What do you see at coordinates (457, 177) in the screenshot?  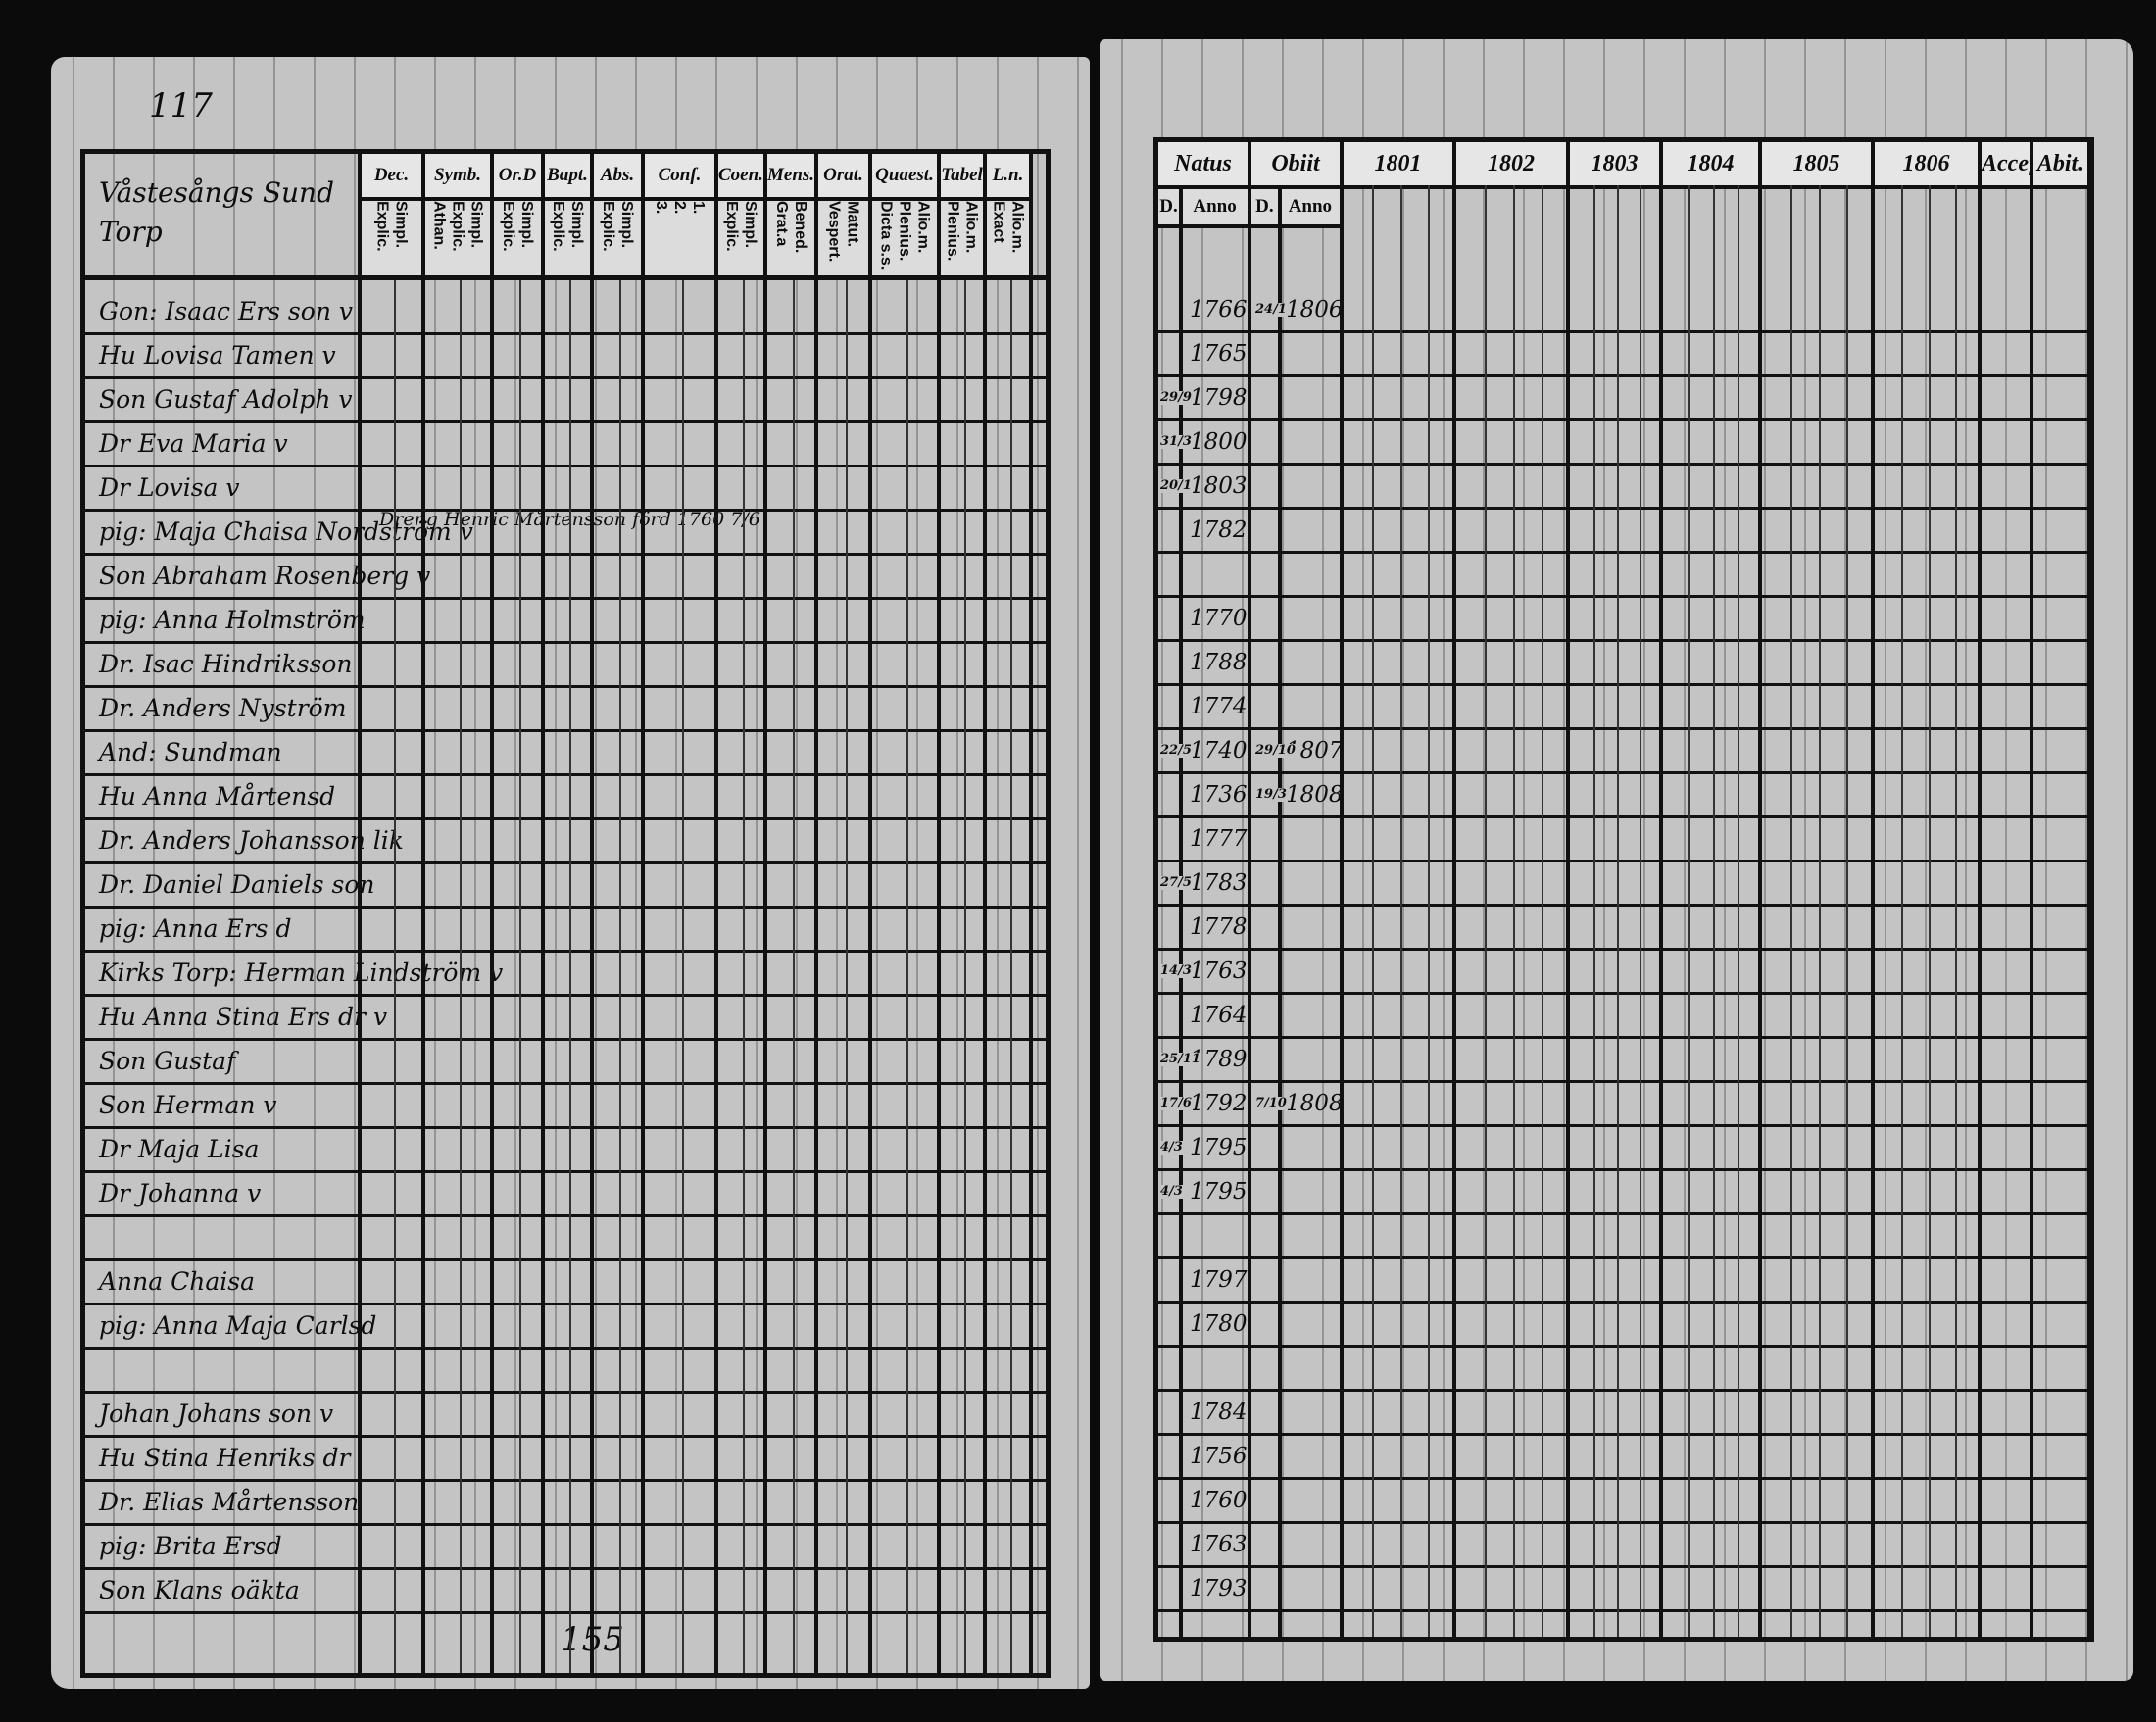 I see `column-header-title: Symb.` at bounding box center [457, 177].